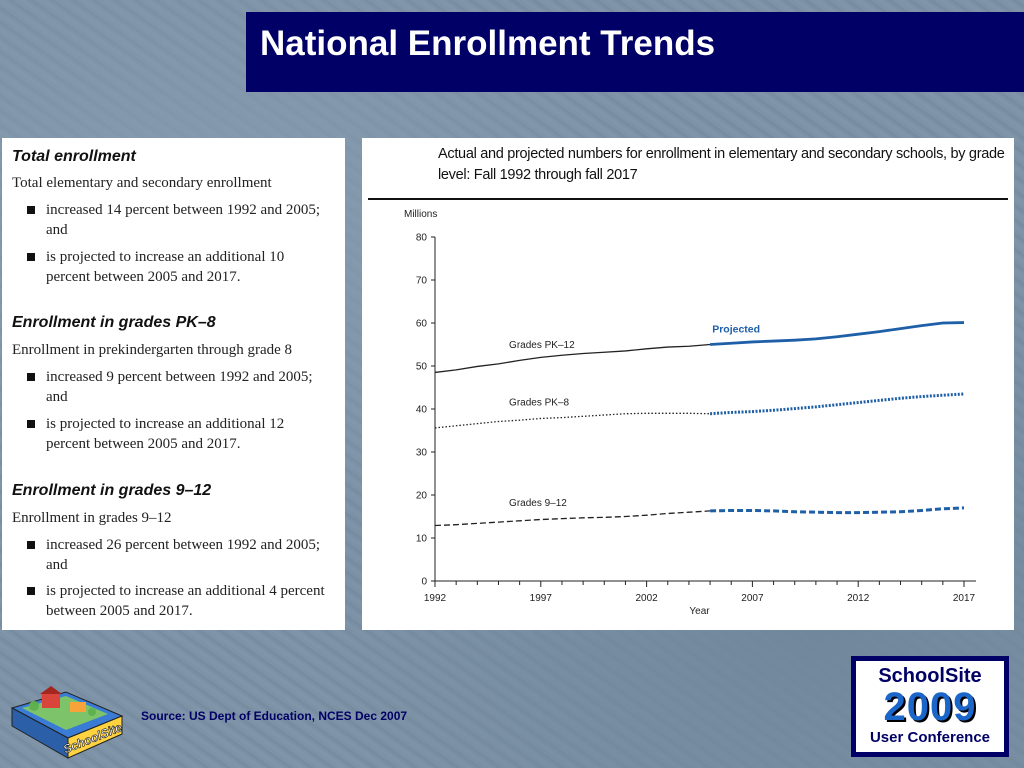 The width and height of the screenshot is (1024, 768). I want to click on x-tick-label: 1997, so click(541, 598).